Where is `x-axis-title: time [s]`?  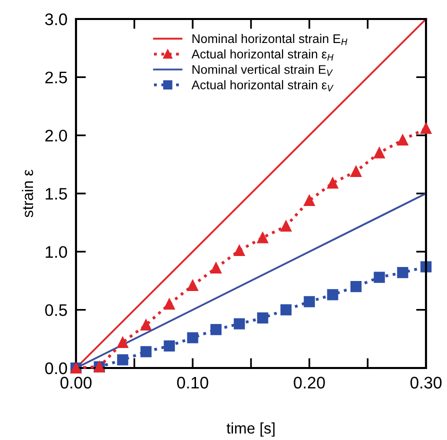 x-axis-title: time [s] is located at coordinates (250, 429).